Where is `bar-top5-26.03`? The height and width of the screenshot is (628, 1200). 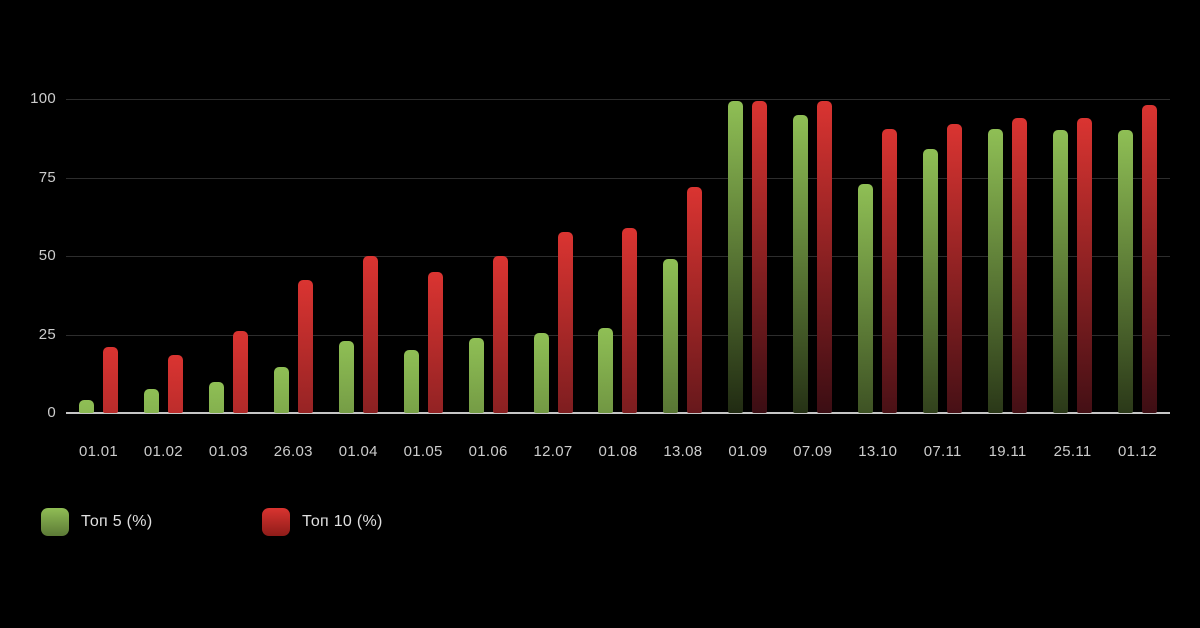
bar-top5-26.03 is located at coordinates (281, 390).